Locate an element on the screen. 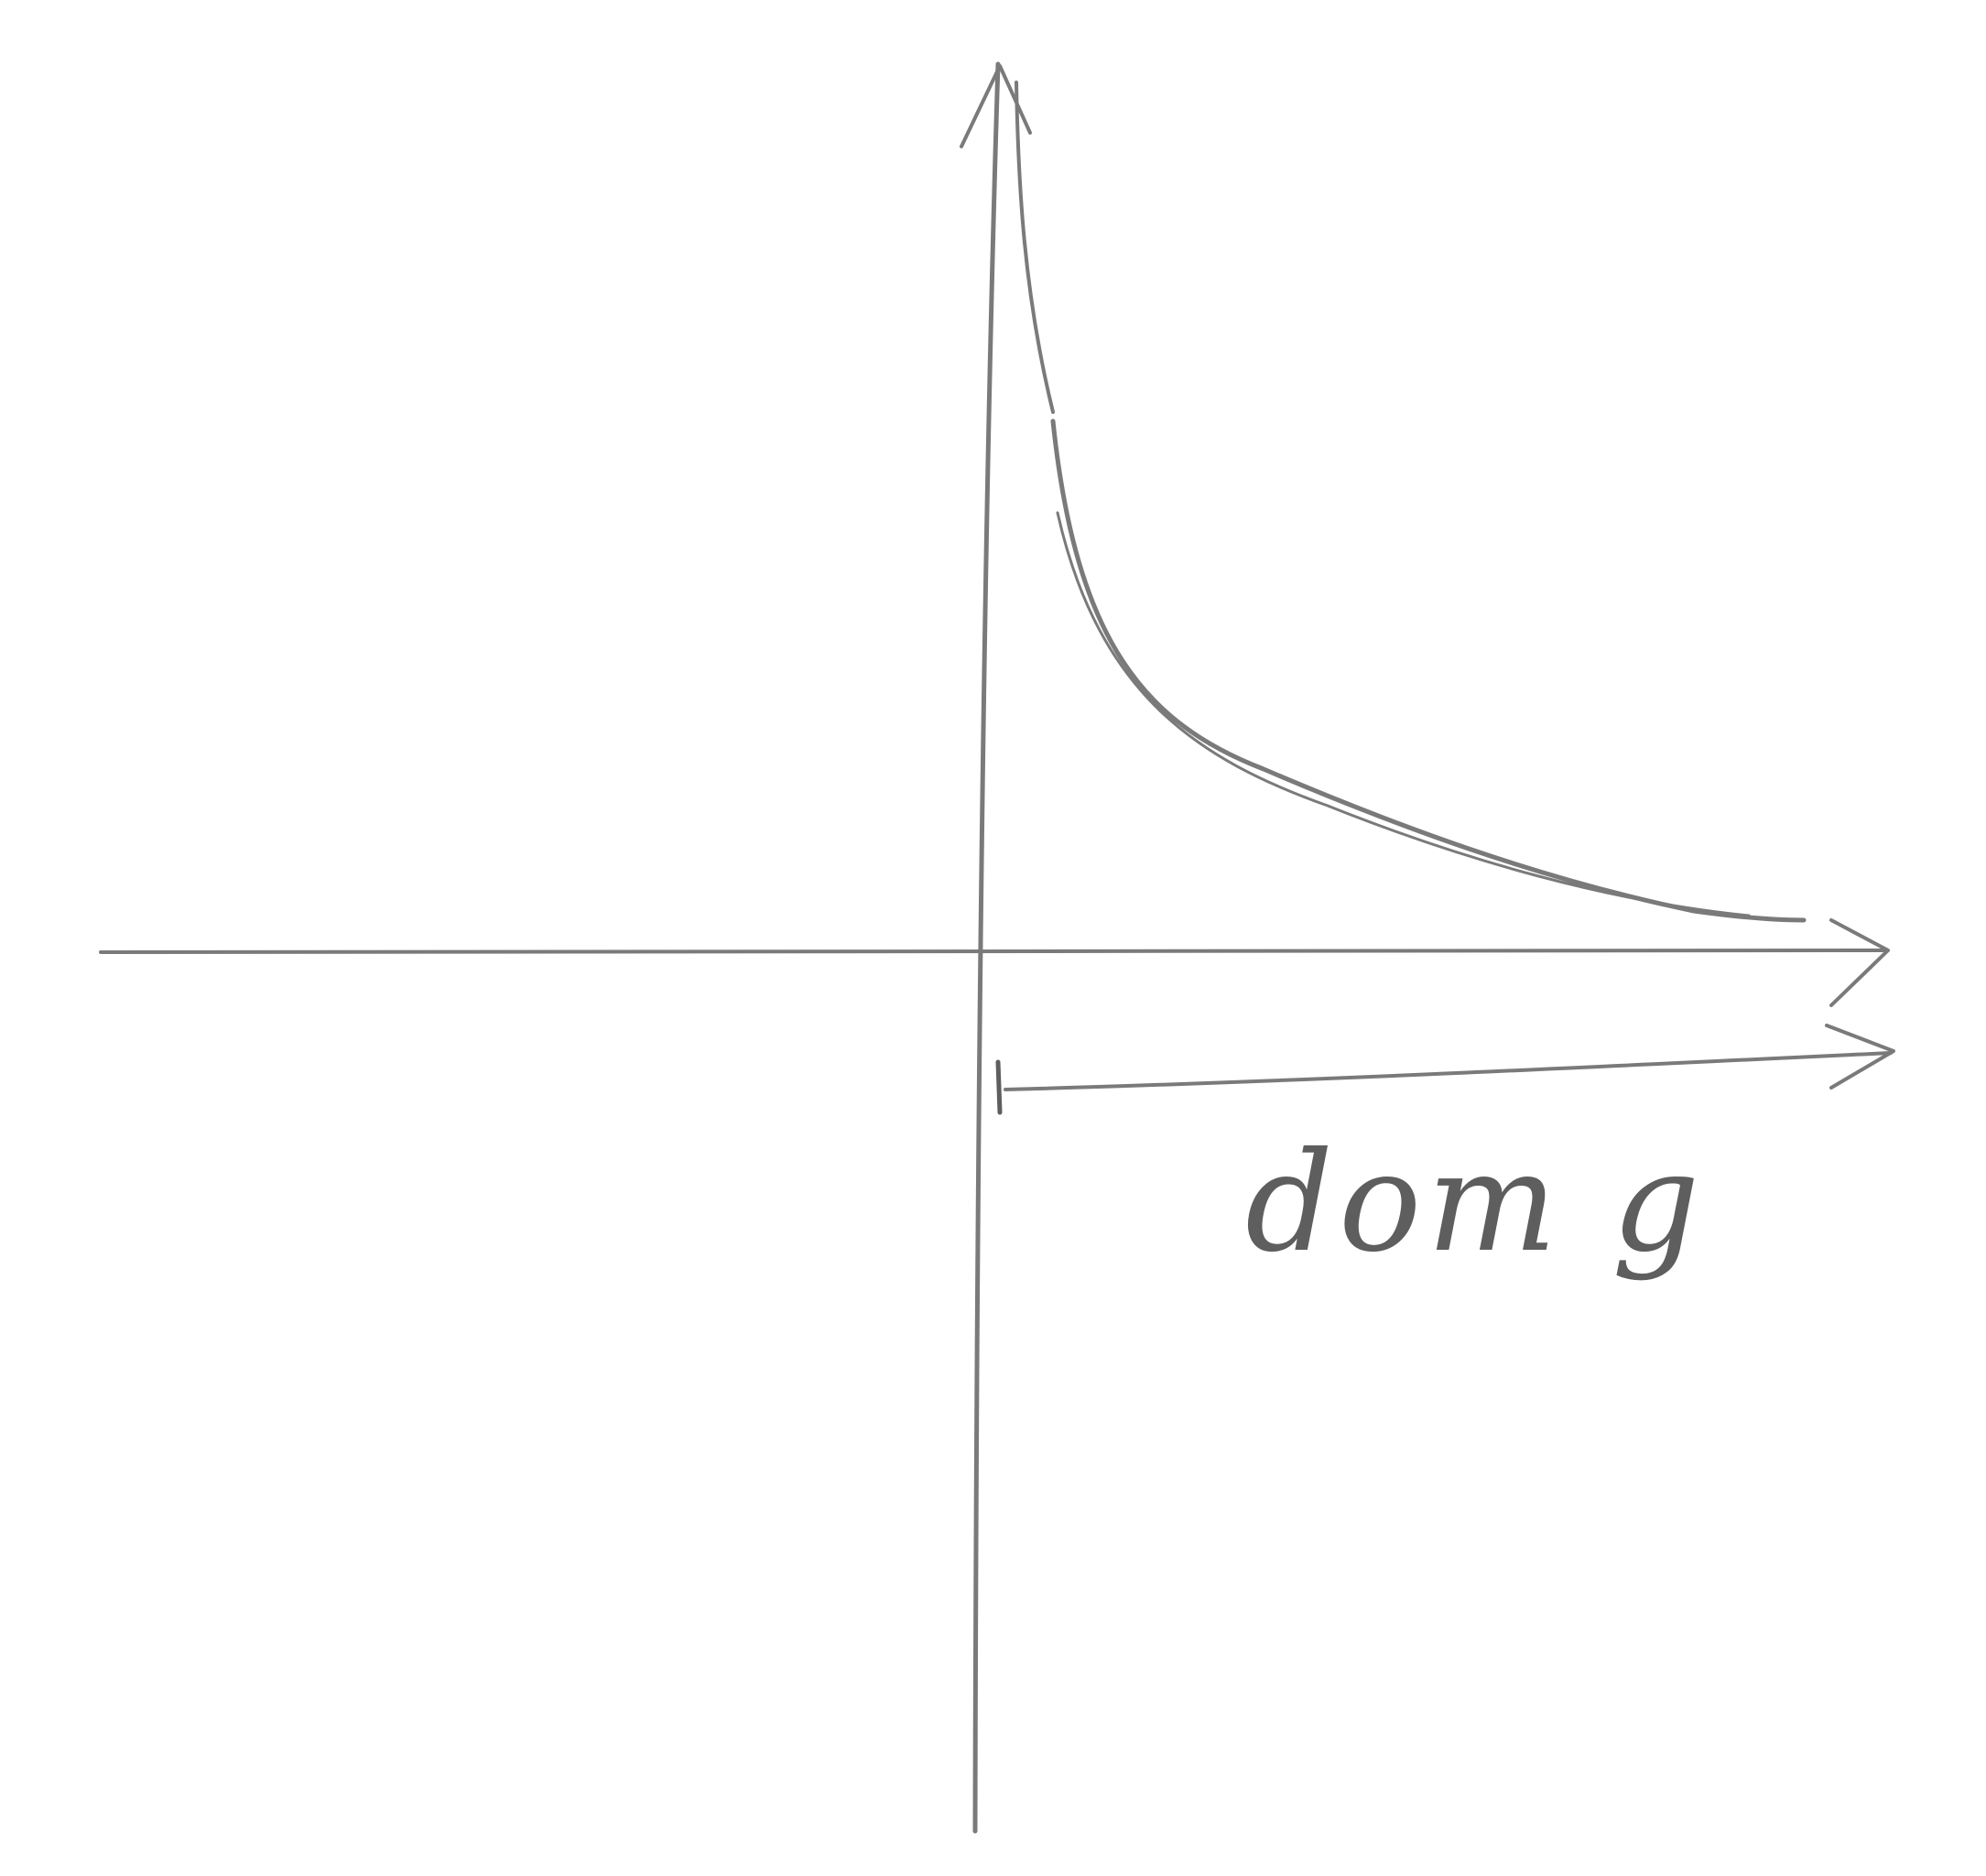  domain-label: dom g is located at coordinates (1475, 1203).